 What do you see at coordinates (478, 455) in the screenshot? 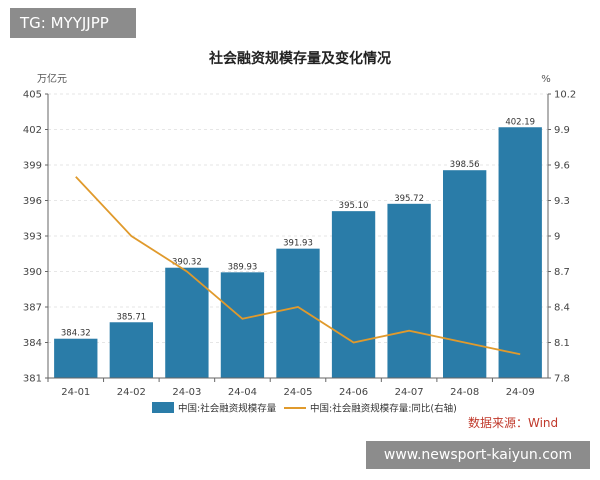
I see `watermark-bottom: www.newsport-kaiyun.com` at bounding box center [478, 455].